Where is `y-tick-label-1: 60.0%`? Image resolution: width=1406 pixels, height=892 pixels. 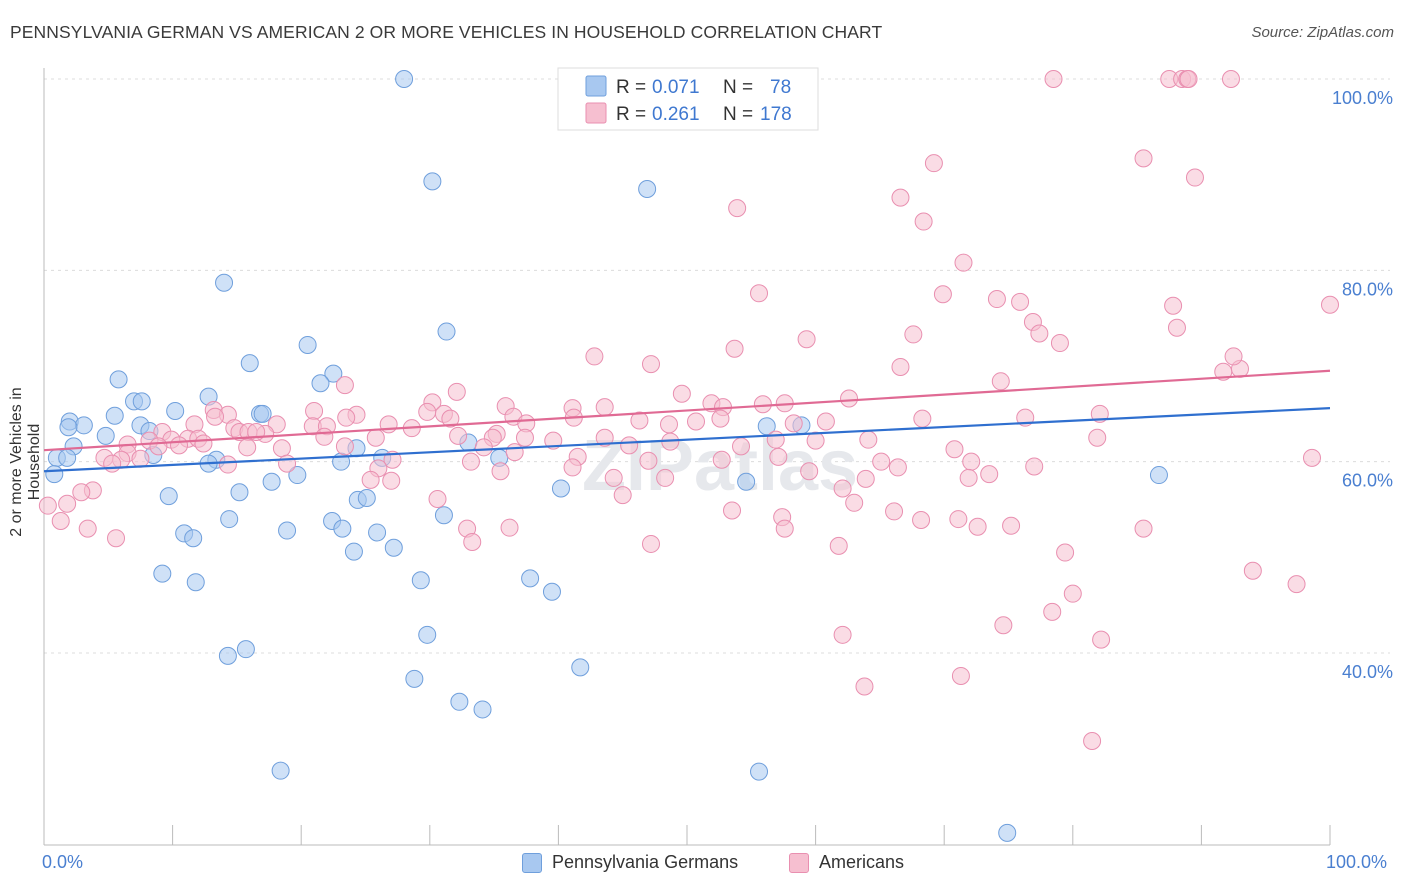 y-tick-label-1: 60.0% is located at coordinates (1367, 481).